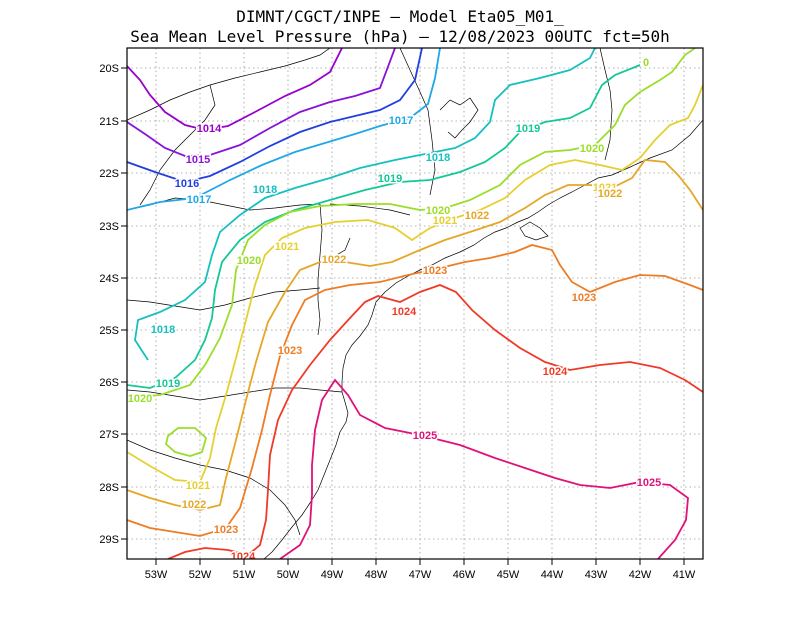 This screenshot has height=618, width=800. I want to click on lon-label: 53W, so click(156, 575).